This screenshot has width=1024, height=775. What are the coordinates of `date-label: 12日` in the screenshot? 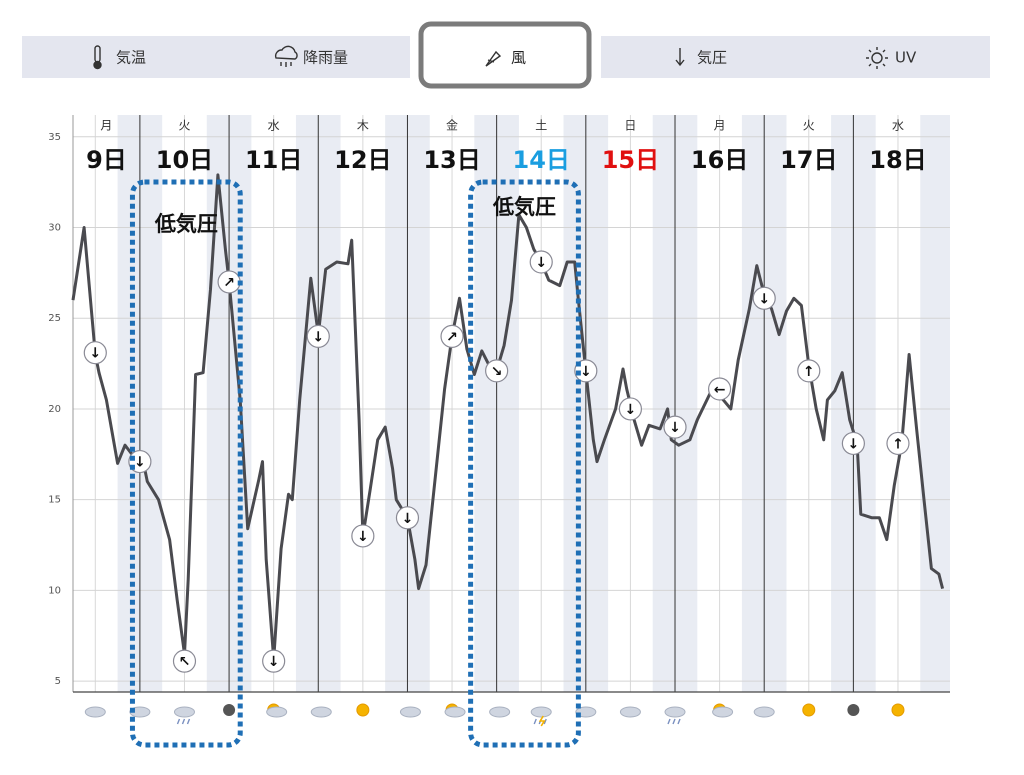 It's located at (362, 160).